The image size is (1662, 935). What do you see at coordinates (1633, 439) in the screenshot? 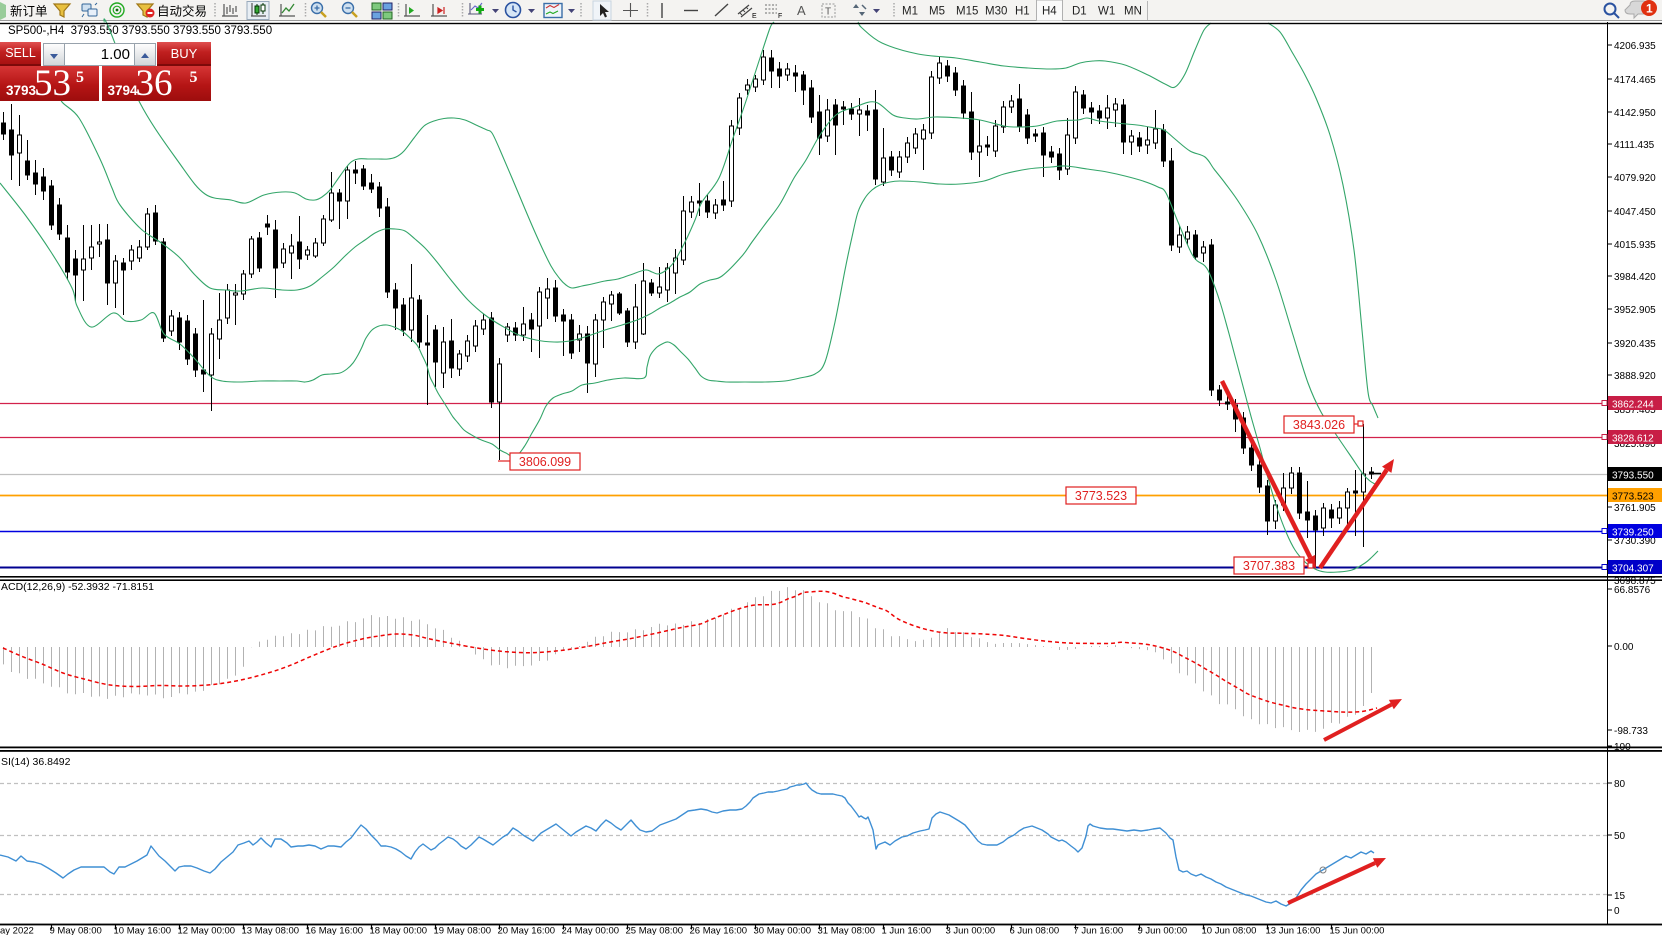
I see `svg-text: 3828.612` at bounding box center [1633, 439].